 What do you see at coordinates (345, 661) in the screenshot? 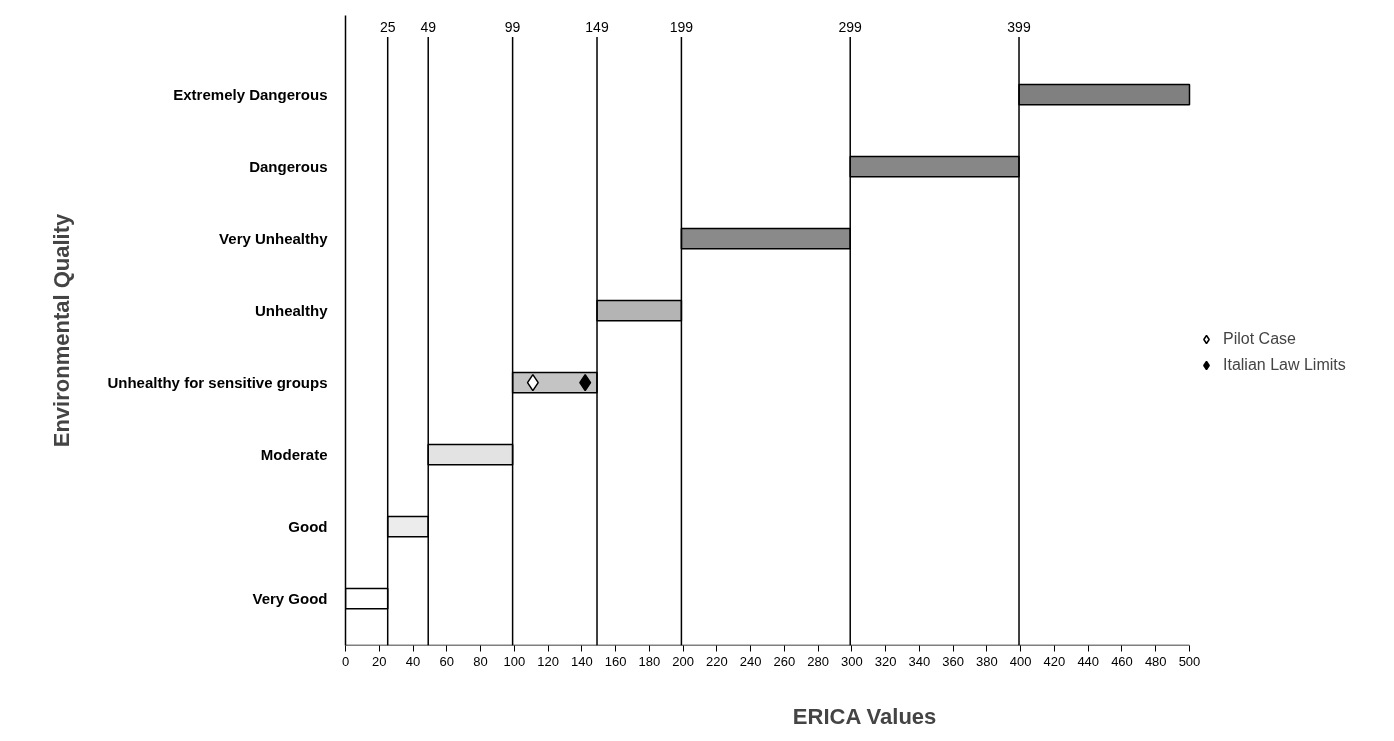
I see `x-tick-label: 0` at bounding box center [345, 661].